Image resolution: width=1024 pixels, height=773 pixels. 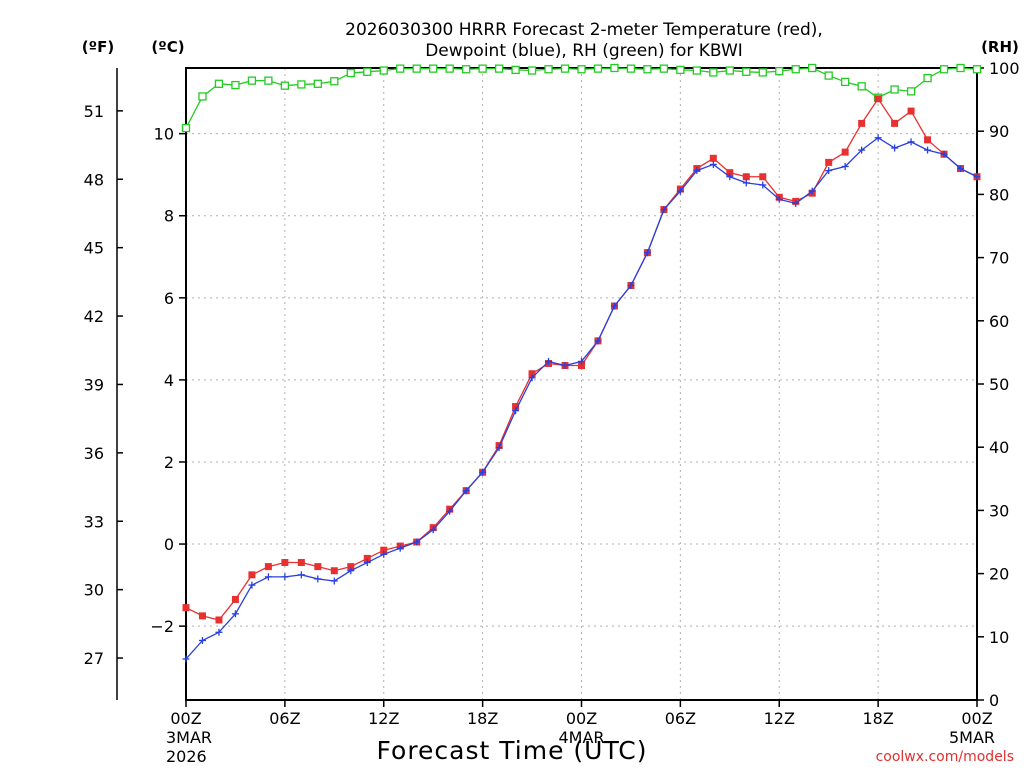 I want to click on celsius-tick-label: 2, so click(x=169, y=462).